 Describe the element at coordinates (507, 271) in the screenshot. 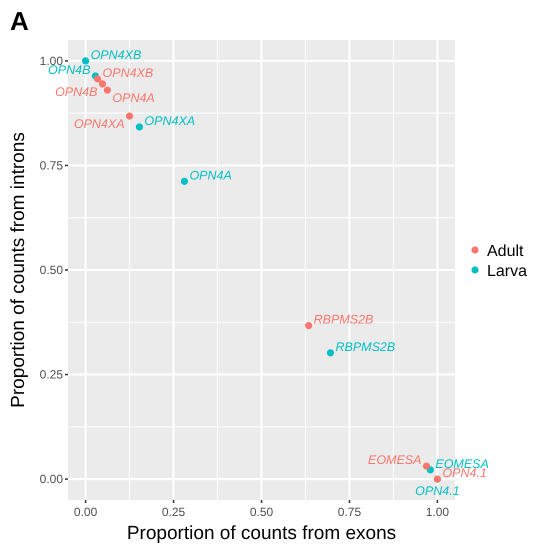

I see `legend-label: Larva` at that location.